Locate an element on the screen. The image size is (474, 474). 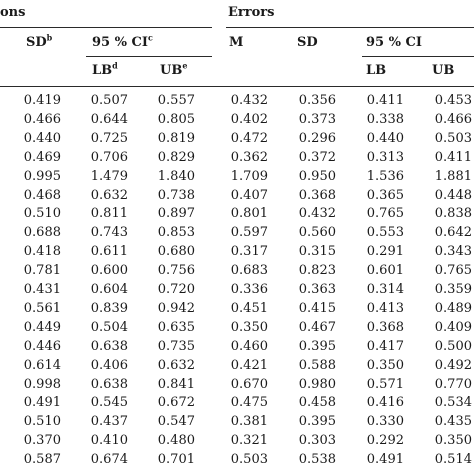
cell-errors-ub: 0.350 is located at coordinates (453, 441).